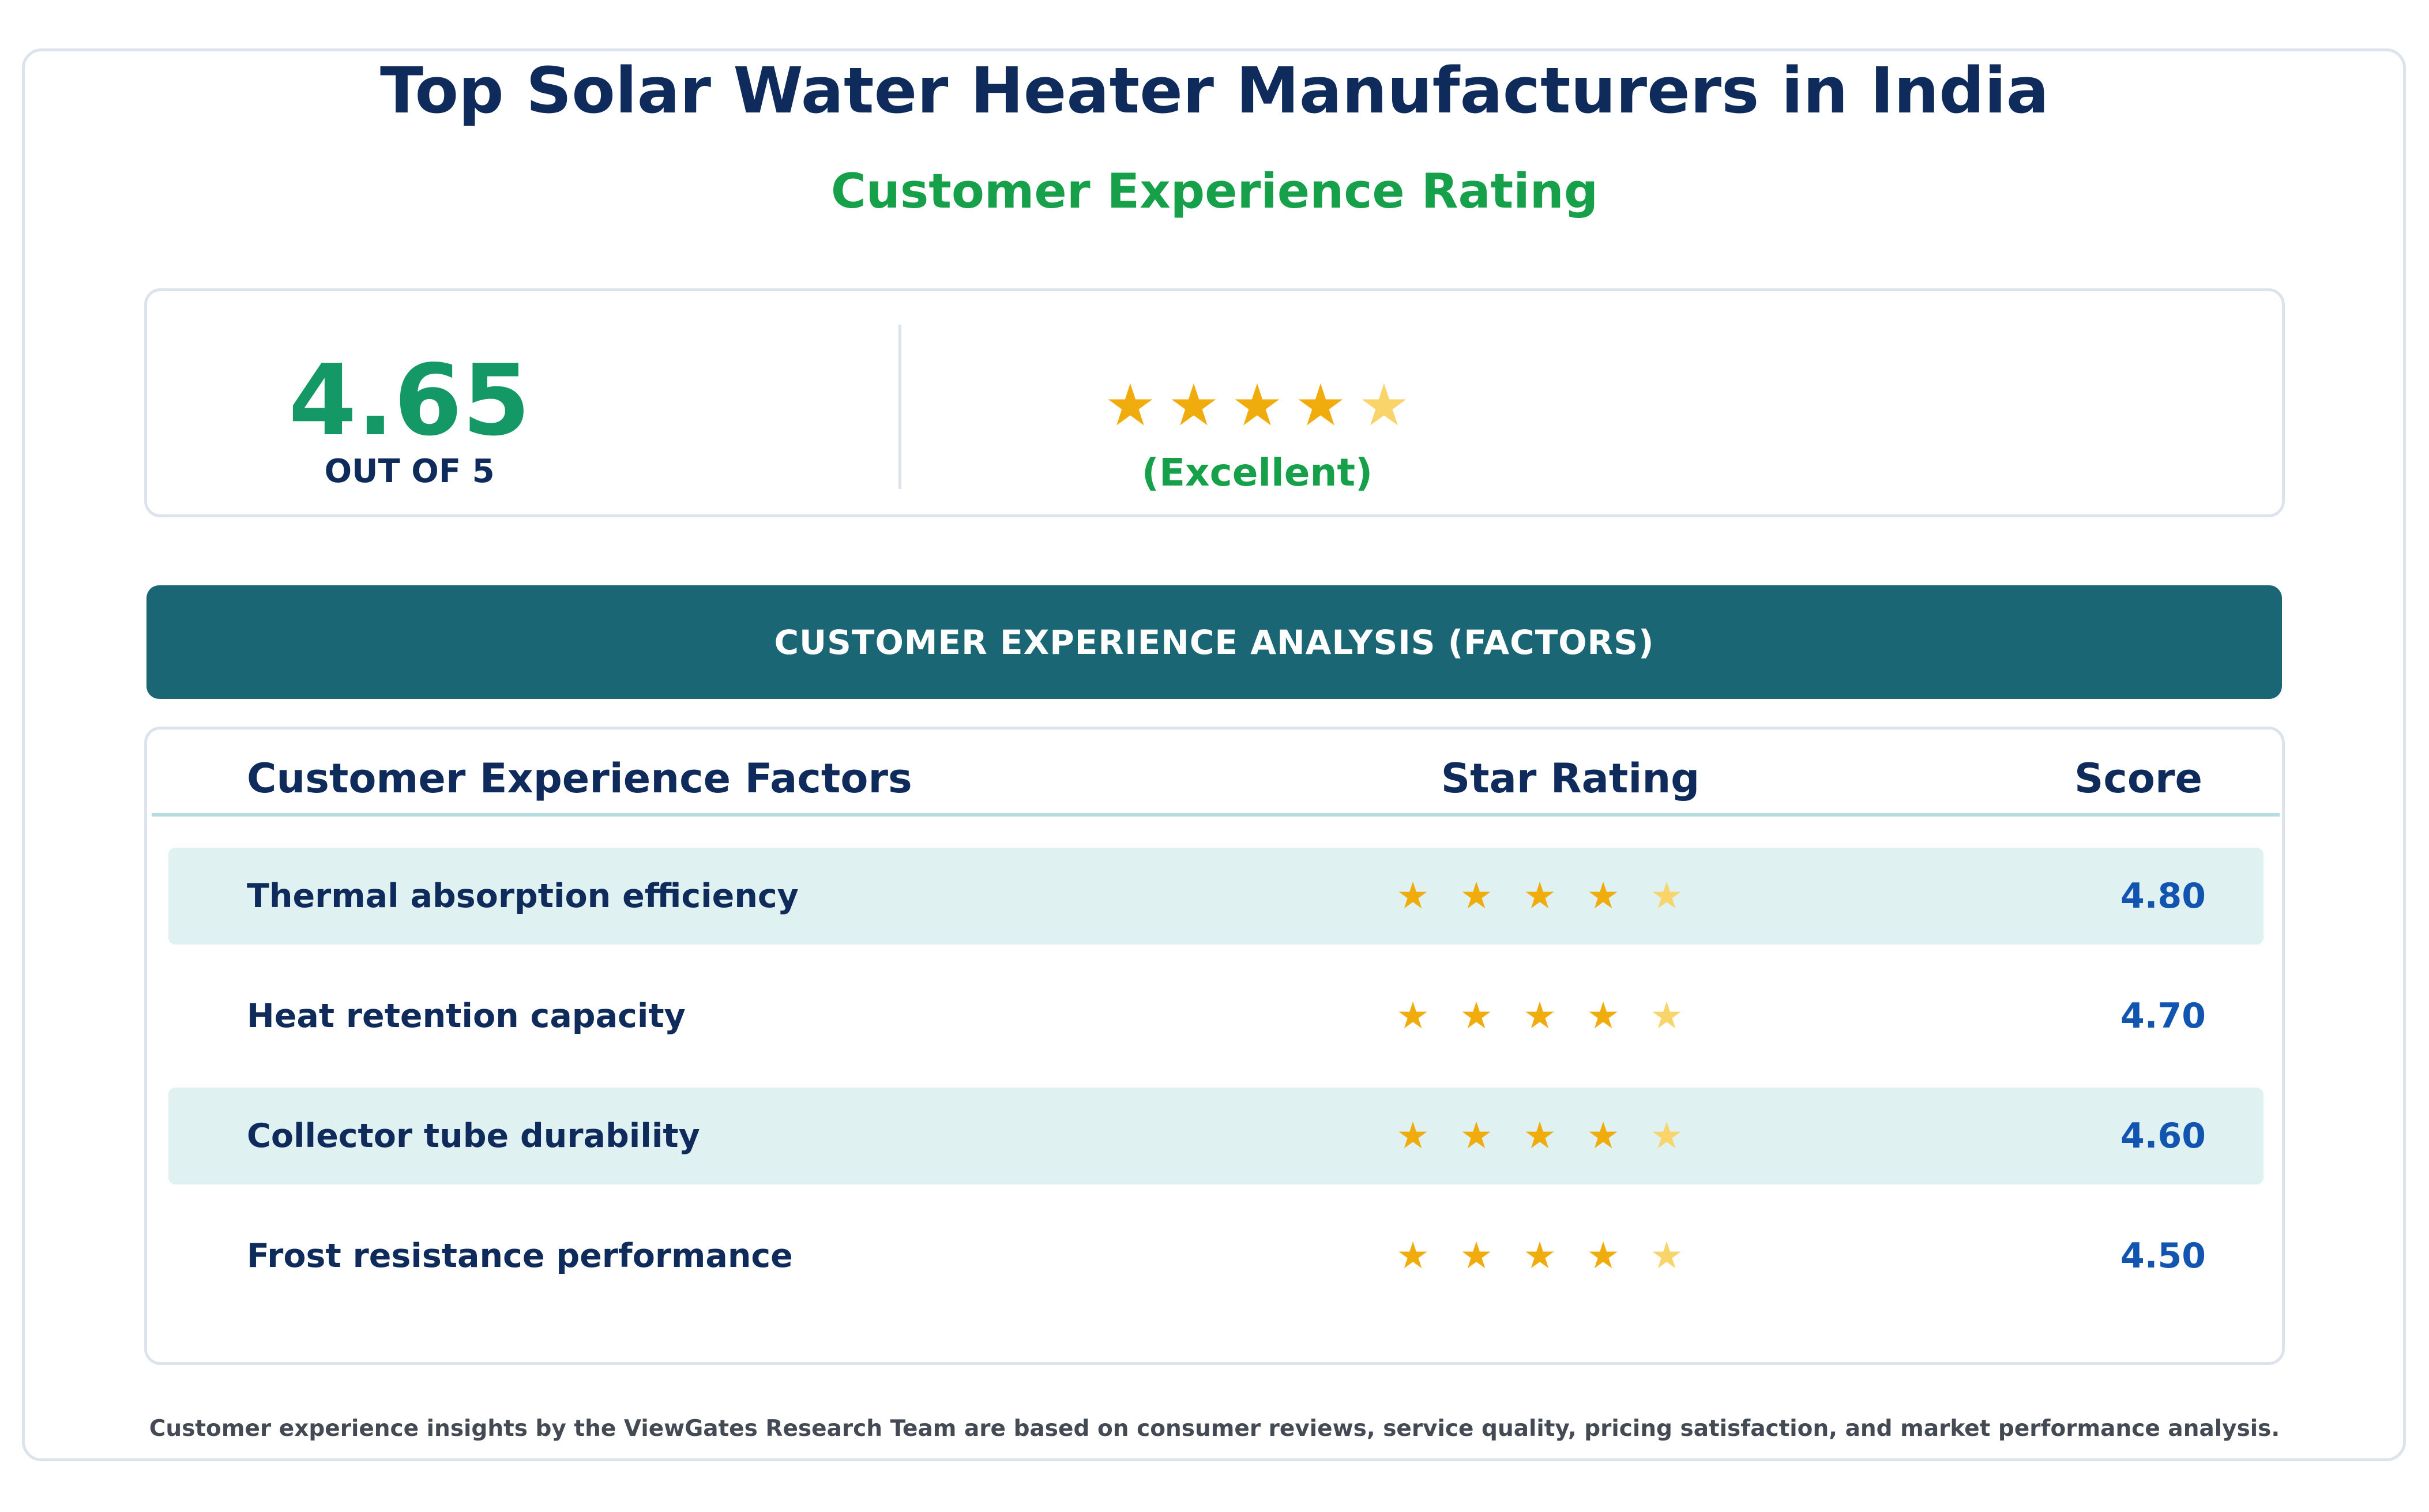 Image resolution: width=2429 pixels, height=1512 pixels. Describe the element at coordinates (2163, 1136) in the screenshot. I see `factor-score: 4.60` at that location.